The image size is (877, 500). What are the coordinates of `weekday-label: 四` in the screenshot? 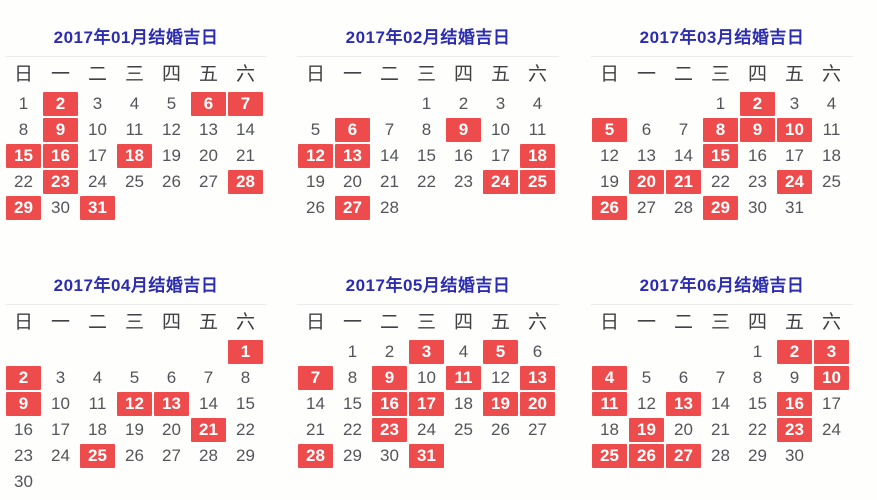 It's located at (463, 74).